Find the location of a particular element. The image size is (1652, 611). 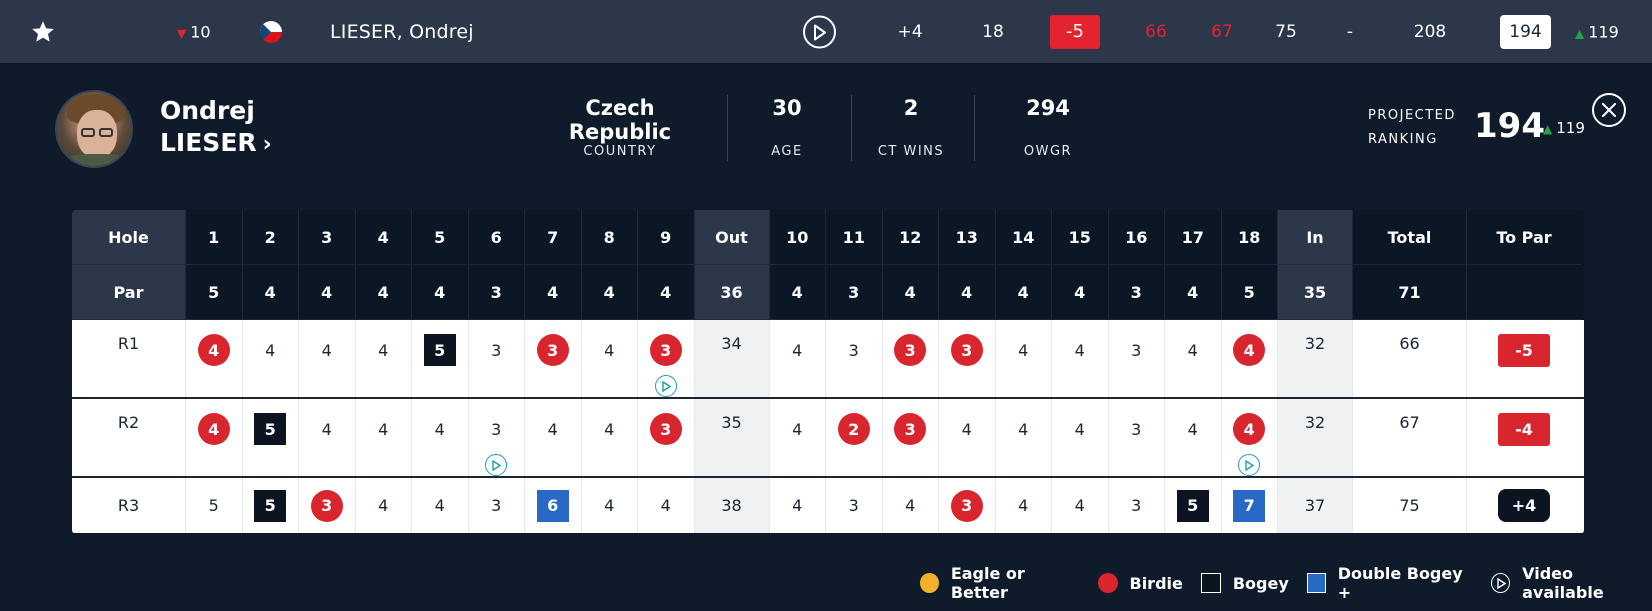

hole-number: 4 is located at coordinates (383, 237).